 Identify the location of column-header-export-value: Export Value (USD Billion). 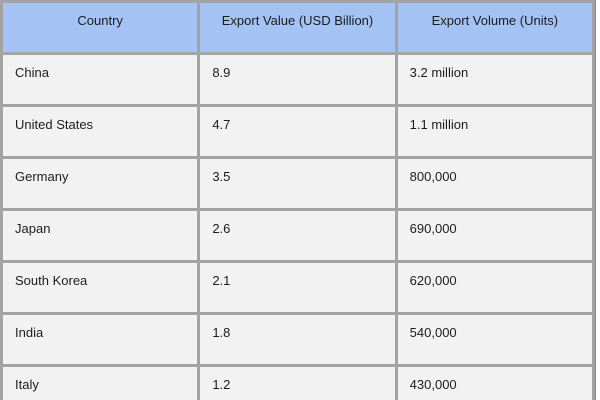
(297, 27).